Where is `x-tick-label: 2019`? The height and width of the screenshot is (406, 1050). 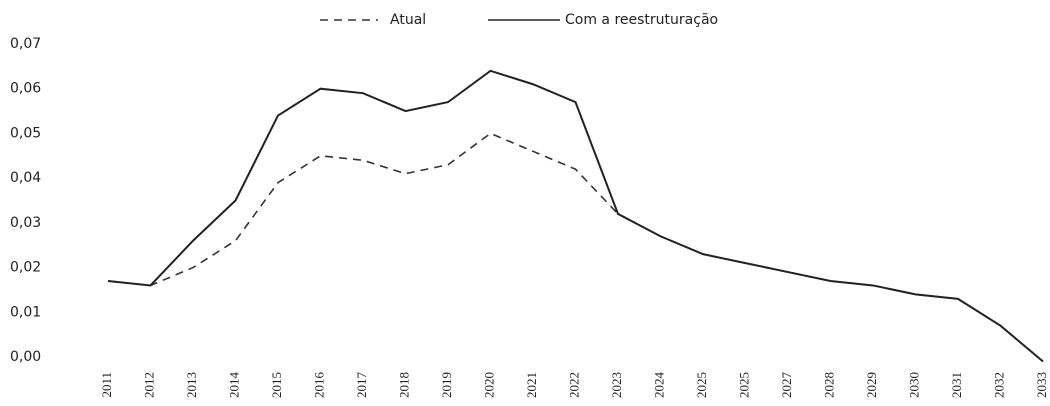 x-tick-label: 2019 is located at coordinates (446, 385).